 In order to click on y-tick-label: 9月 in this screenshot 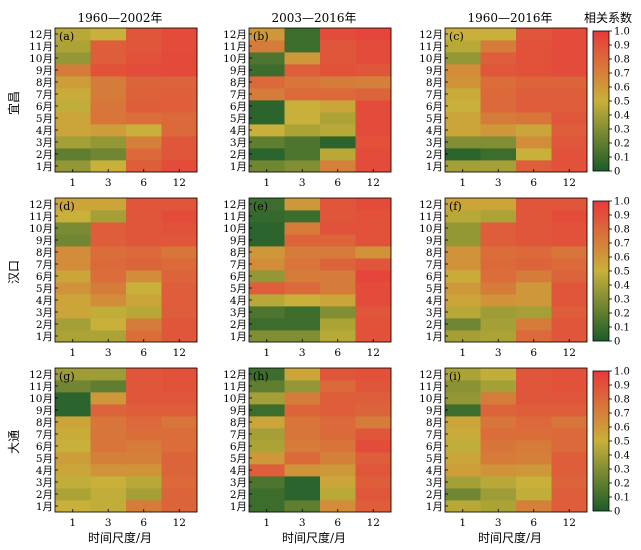, I will do `click(238, 71)`.